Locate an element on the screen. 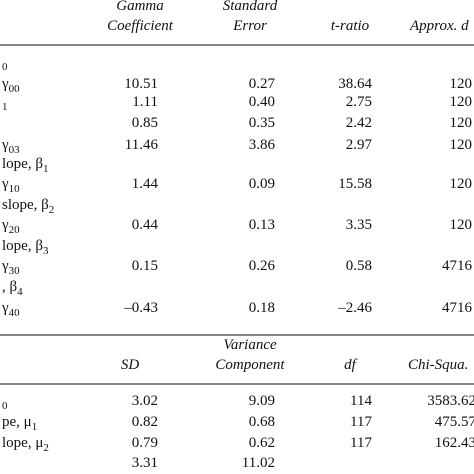 The width and height of the screenshot is (474, 474). column-header: Chi-Squa. is located at coordinates (438, 365).